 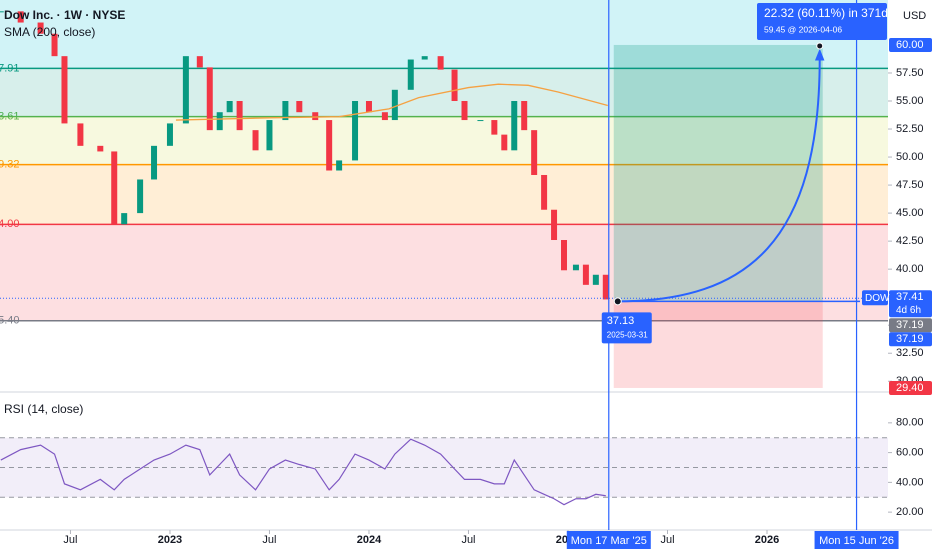 I want to click on target-note: 59.45 @ 2026-04-06, so click(x=803, y=29).